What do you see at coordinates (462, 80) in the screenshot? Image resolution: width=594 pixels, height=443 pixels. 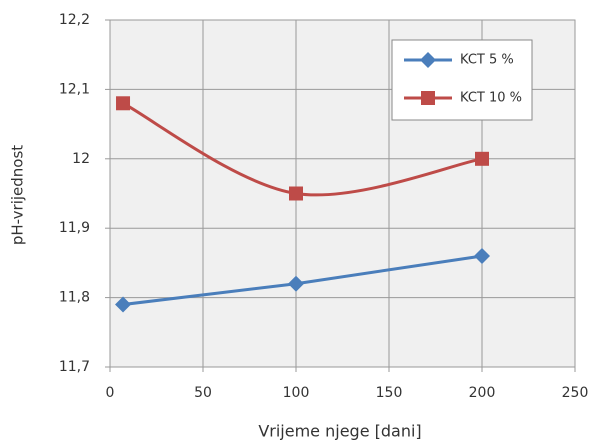 I see `legend` at bounding box center [462, 80].